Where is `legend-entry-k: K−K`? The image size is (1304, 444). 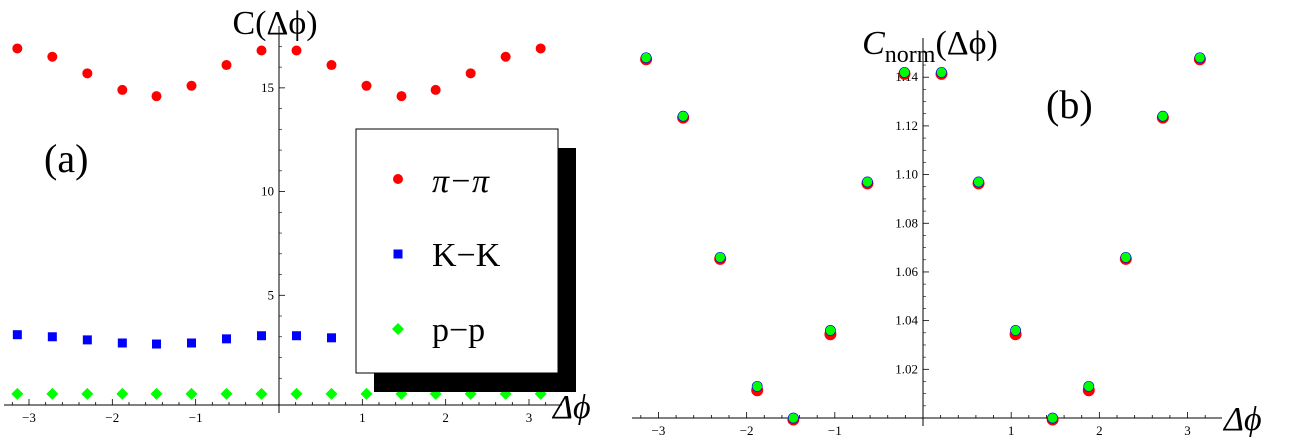
legend-entry-k: K−K is located at coordinates (466, 255).